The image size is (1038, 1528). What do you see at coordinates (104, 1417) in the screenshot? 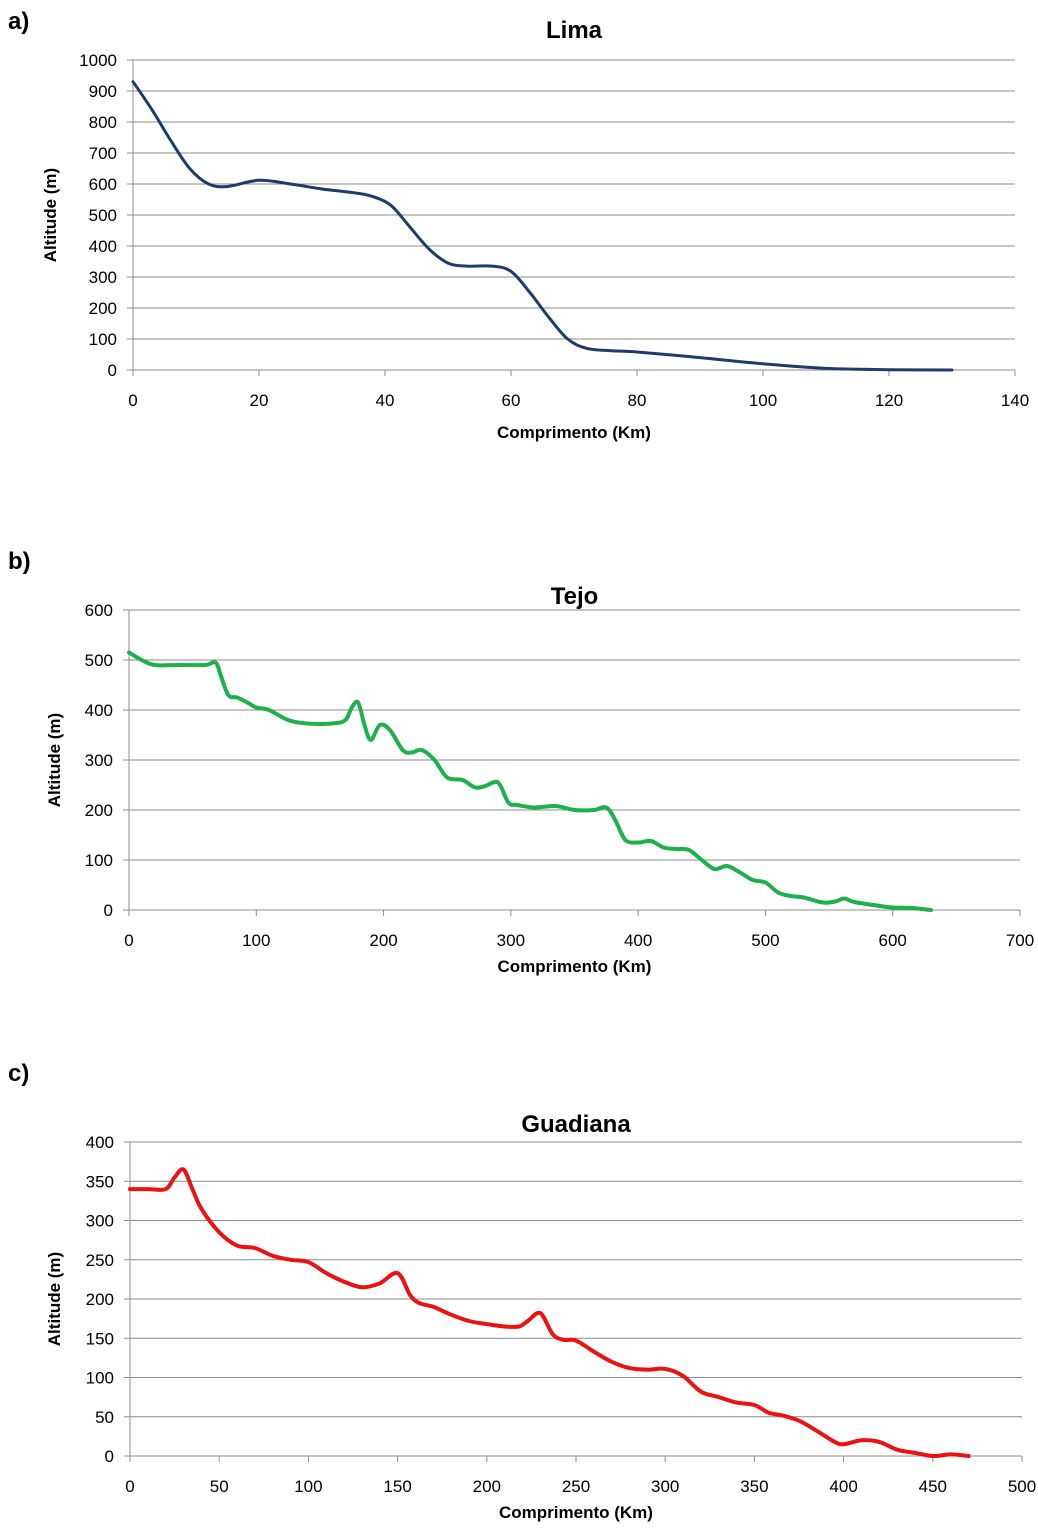
I see `guadiana-y-tick-label: 50` at bounding box center [104, 1417].